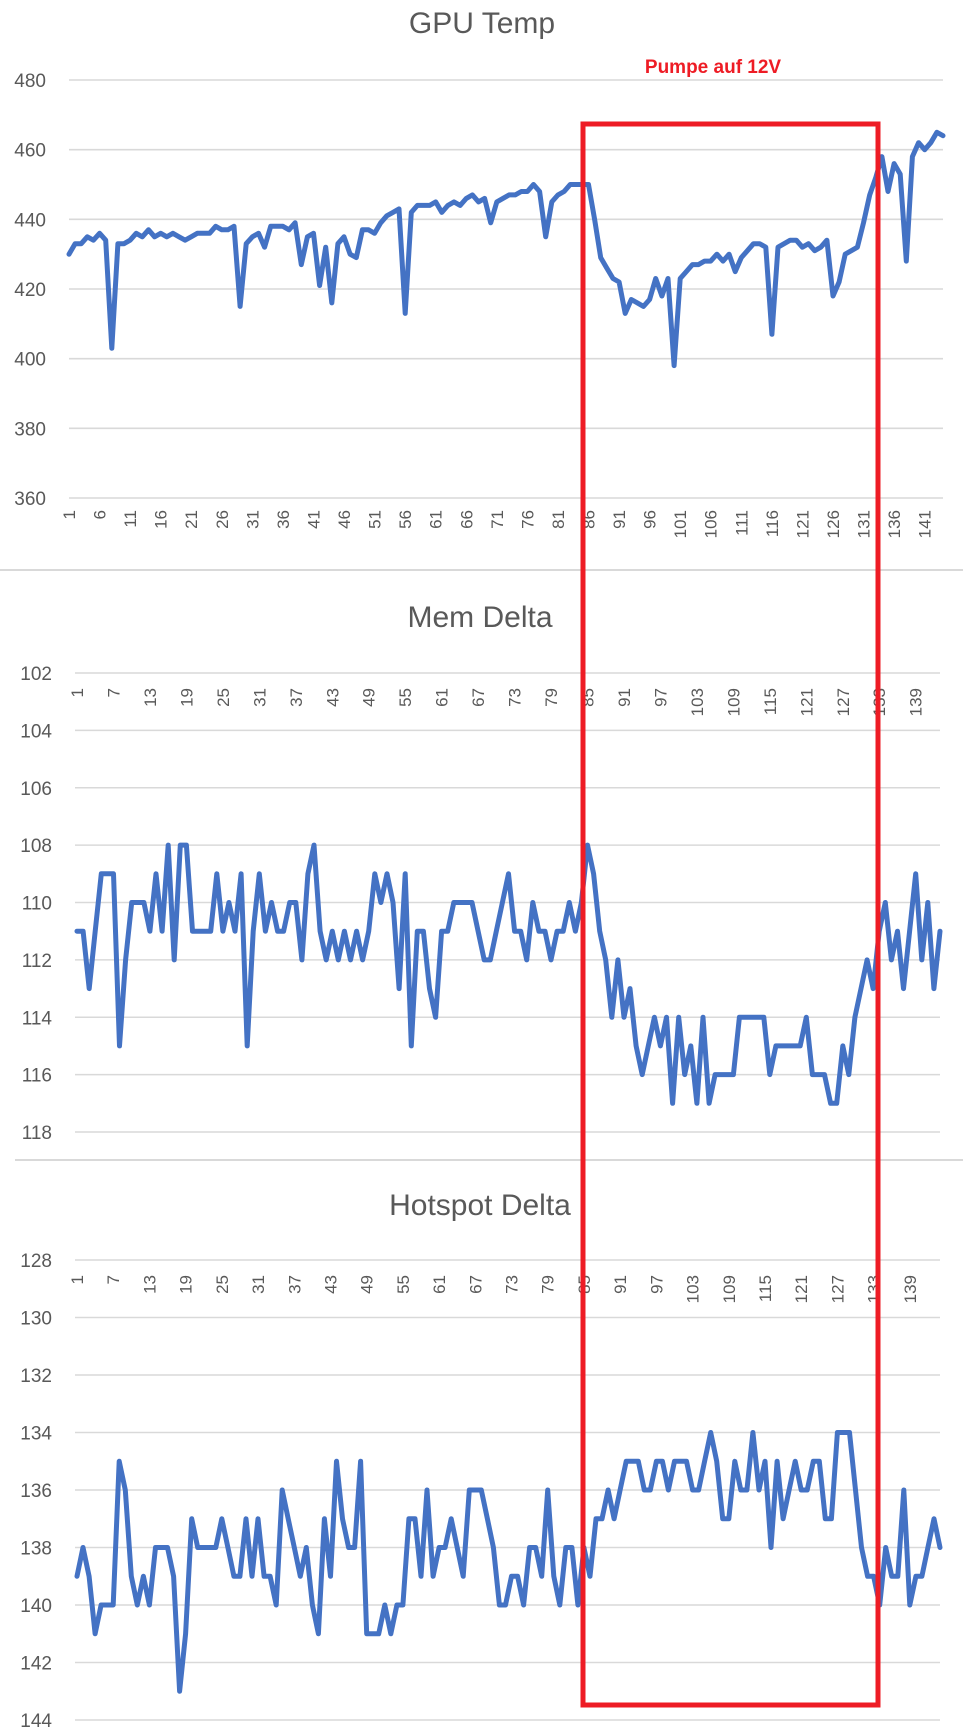  What do you see at coordinates (30, 429) in the screenshot?
I see `y-tick-label: 380` at bounding box center [30, 429].